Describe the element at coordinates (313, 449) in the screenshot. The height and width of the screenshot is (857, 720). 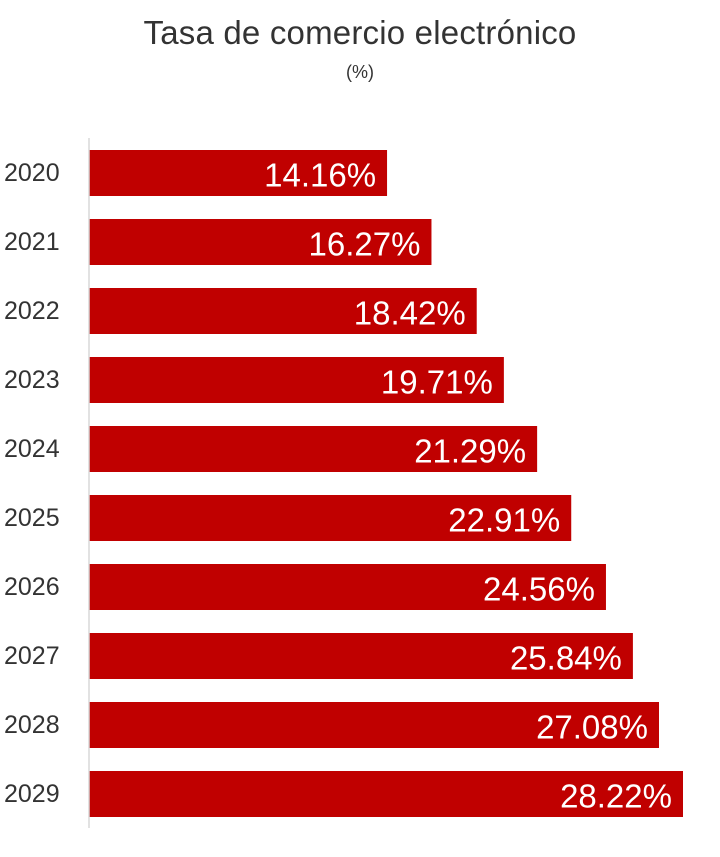
I see `bar-2024` at that location.